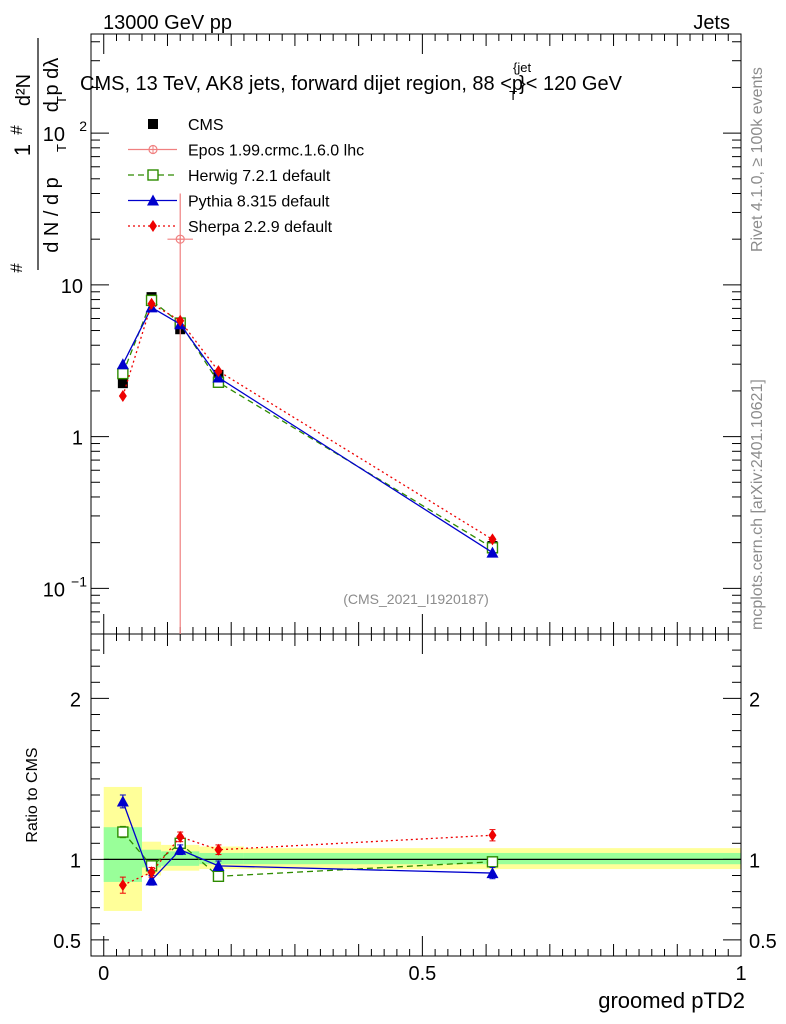 The height and width of the screenshot is (1024, 786). What do you see at coordinates (763, 942) in the screenshot?
I see `ratio-y-tick-label-right: 0.5` at bounding box center [763, 942].